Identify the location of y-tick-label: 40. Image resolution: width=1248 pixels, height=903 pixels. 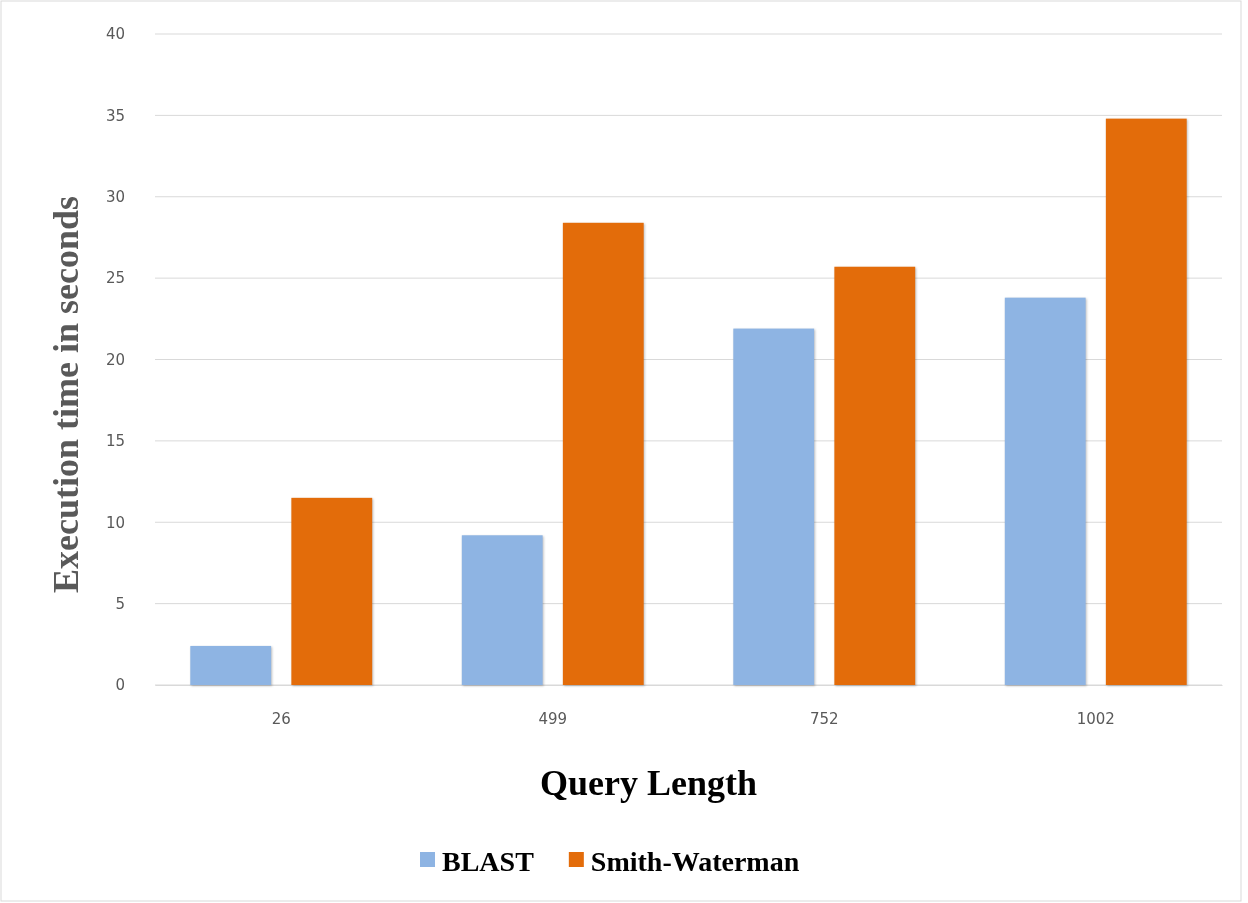
(115, 34).